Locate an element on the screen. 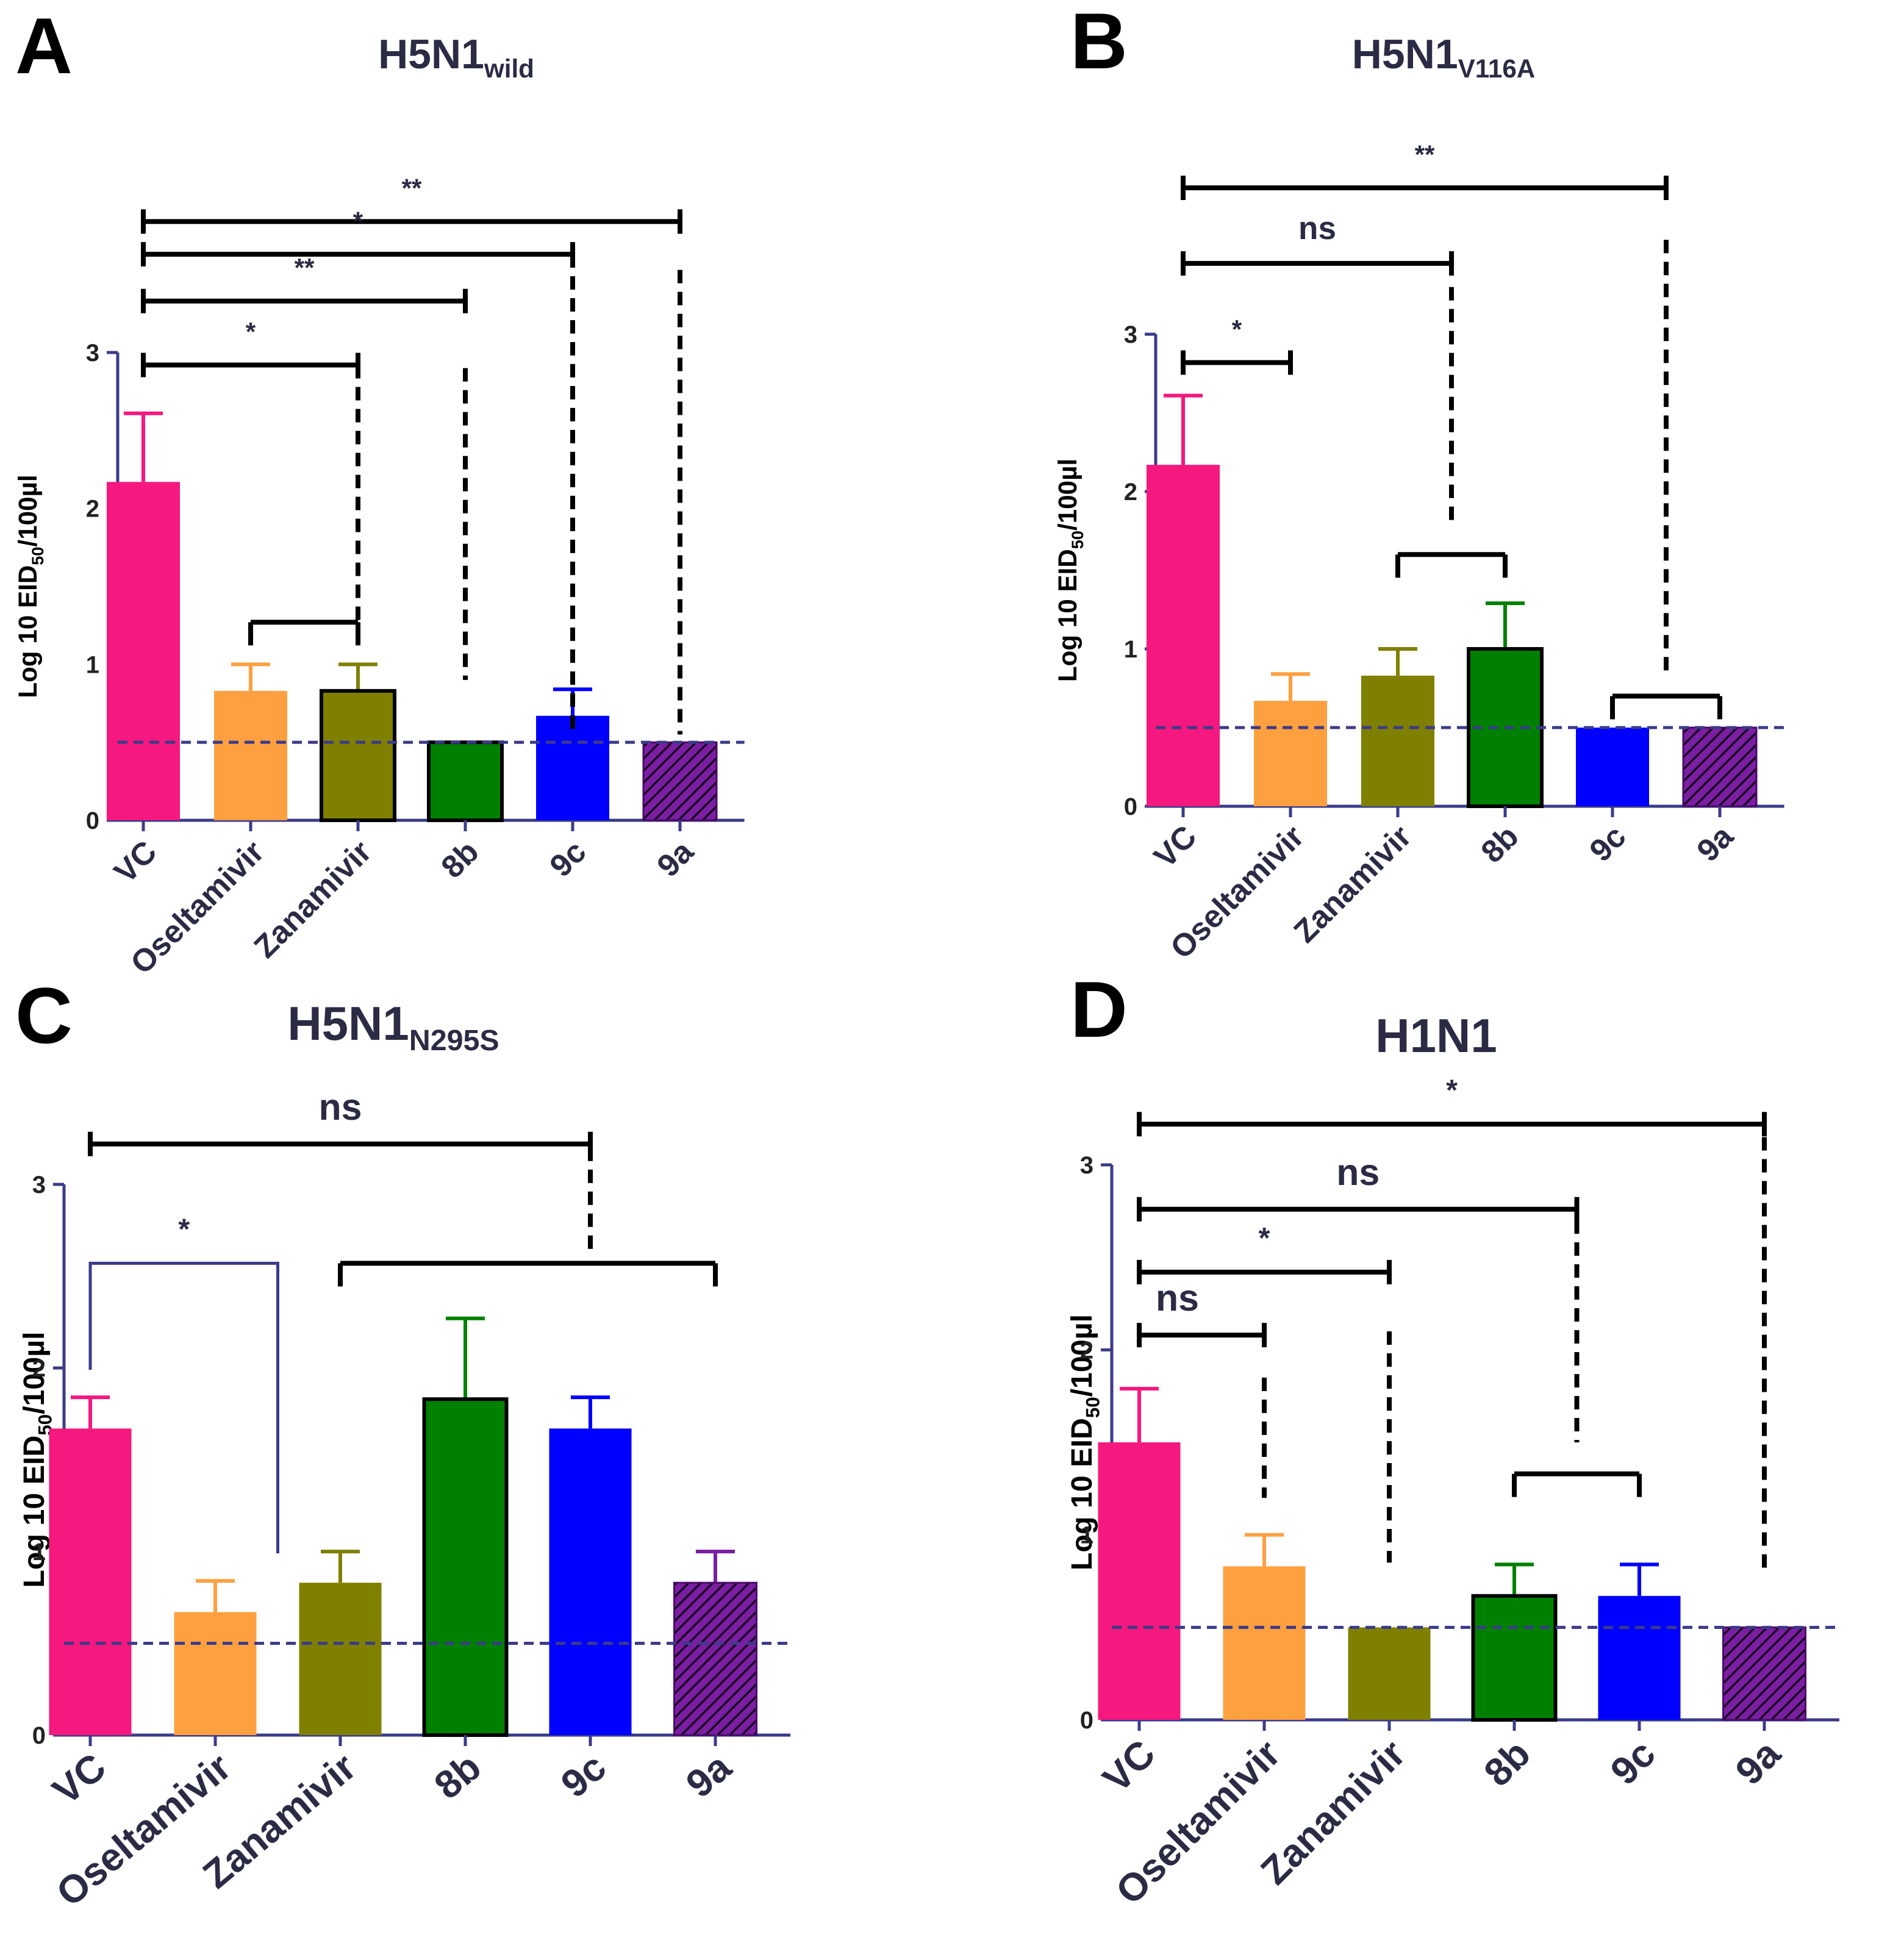 The image size is (1904, 1951). panel-title: H5N1wild is located at coordinates (456, 57).